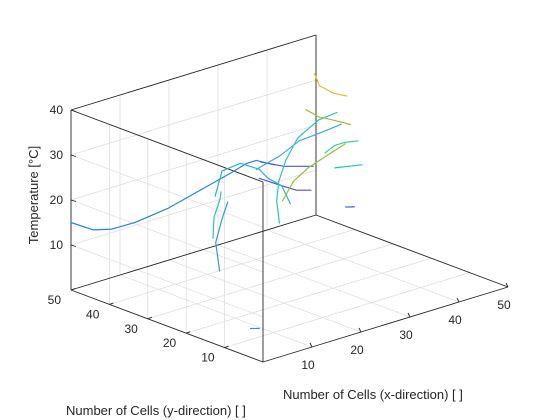 The image size is (560, 420). Describe the element at coordinates (55, 300) in the screenshot. I see `y-tick-label: 50` at that location.